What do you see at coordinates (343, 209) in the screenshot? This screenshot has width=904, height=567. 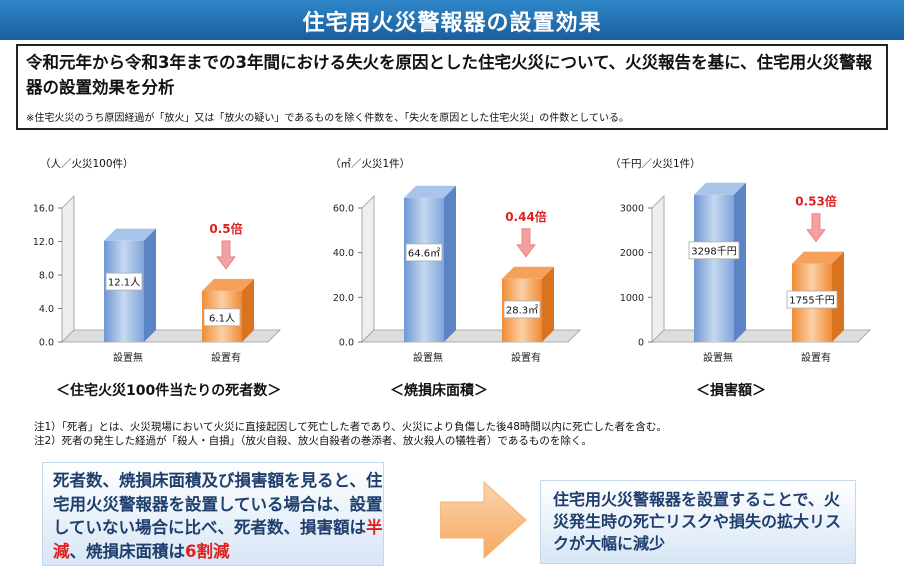 I see `y-tick-label: 60.0` at bounding box center [343, 209].